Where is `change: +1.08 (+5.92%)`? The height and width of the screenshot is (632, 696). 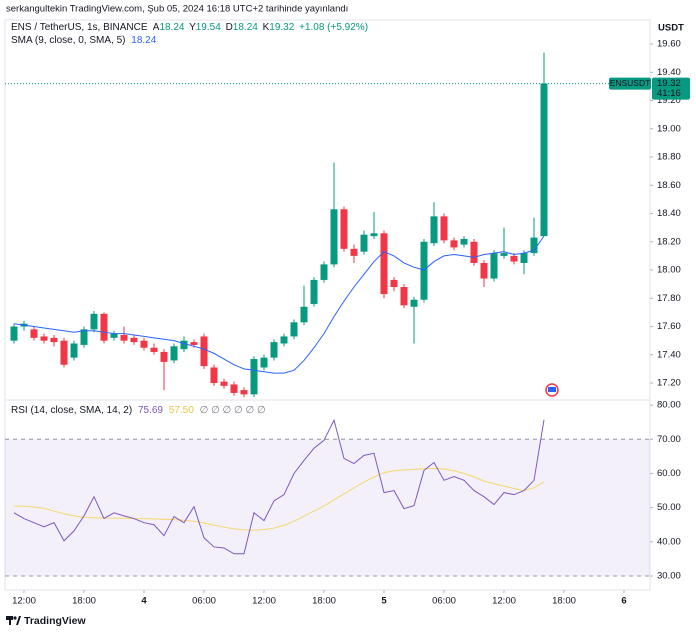 change: +1.08 (+5.92%) is located at coordinates (333, 27).